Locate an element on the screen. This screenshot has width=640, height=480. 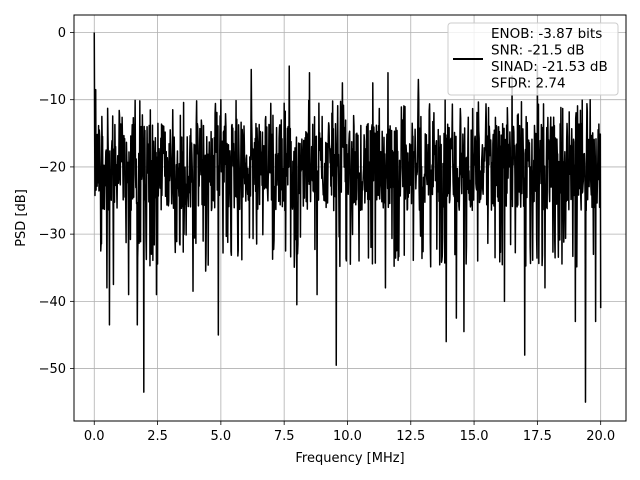
legend-line-1: ENOB: -3.87 bits is located at coordinates (546, 34).